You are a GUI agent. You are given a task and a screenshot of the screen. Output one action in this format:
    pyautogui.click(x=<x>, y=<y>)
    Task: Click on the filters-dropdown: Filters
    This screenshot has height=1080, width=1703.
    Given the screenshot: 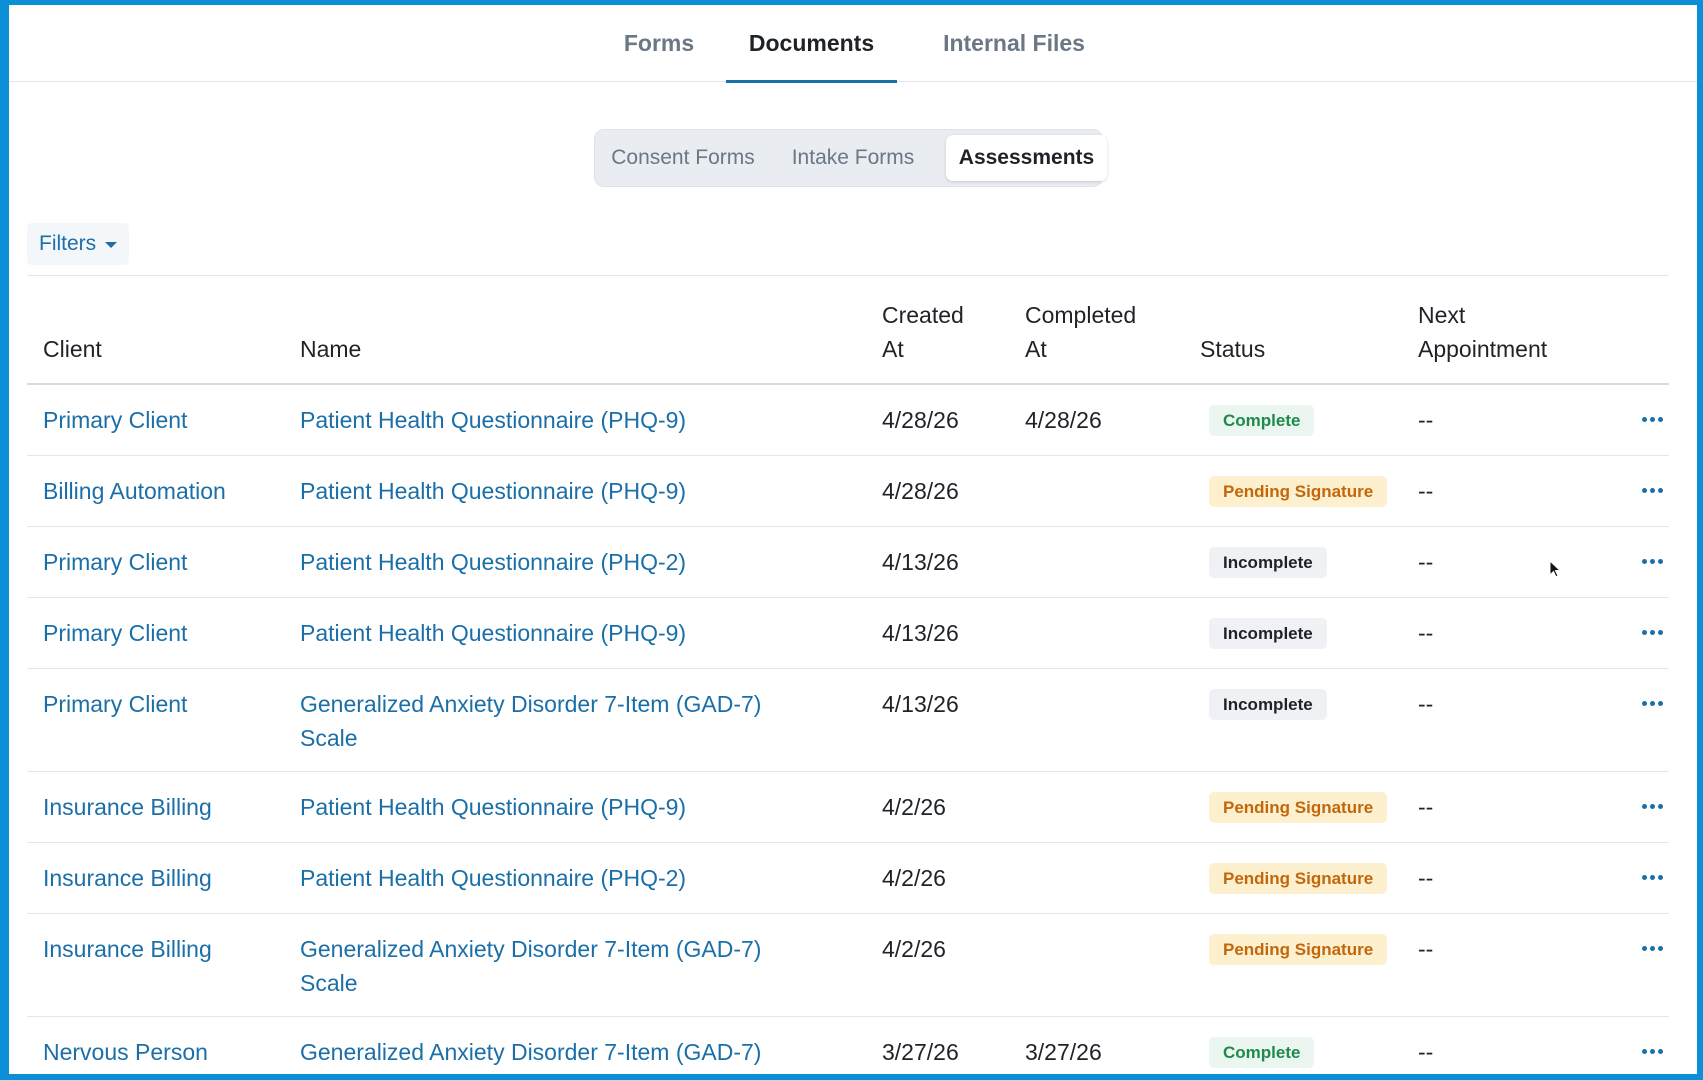 What is the action you would take?
    pyautogui.click(x=78, y=244)
    